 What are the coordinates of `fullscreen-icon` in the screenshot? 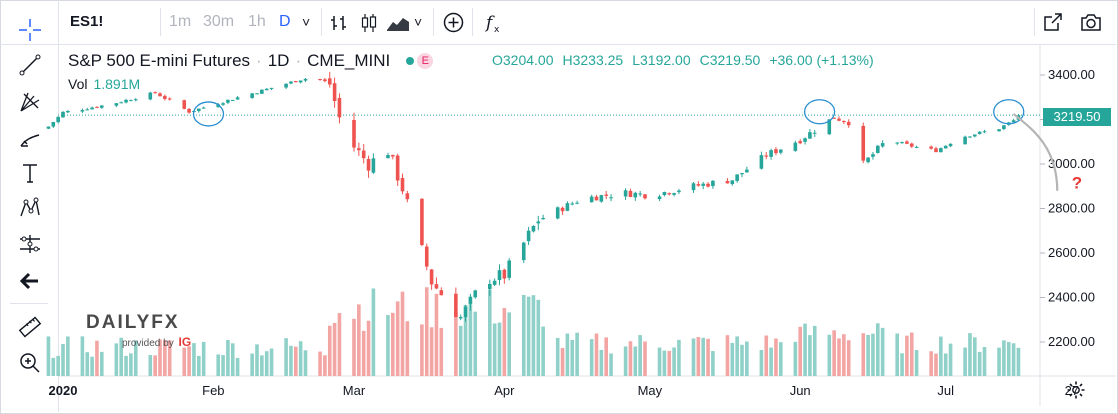 It's located at (1053, 22).